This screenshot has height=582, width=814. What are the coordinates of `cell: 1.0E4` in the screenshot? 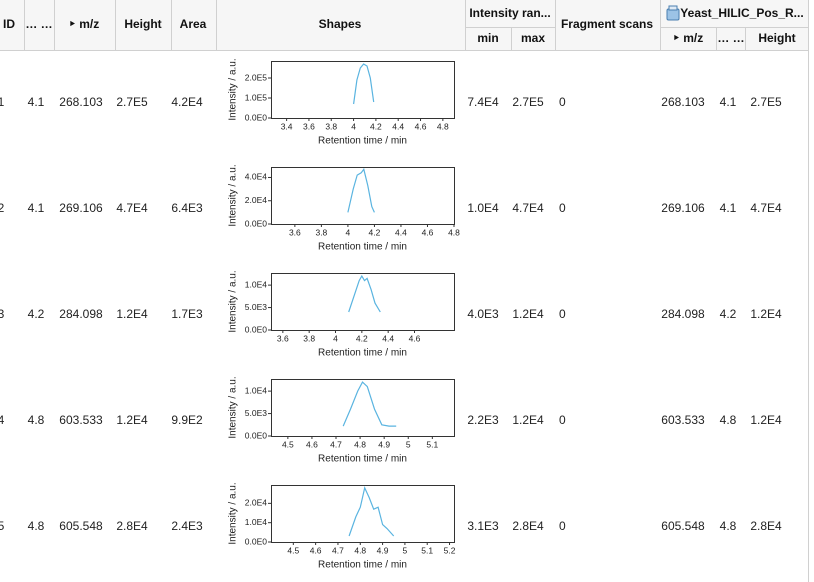 It's located at (483, 208).